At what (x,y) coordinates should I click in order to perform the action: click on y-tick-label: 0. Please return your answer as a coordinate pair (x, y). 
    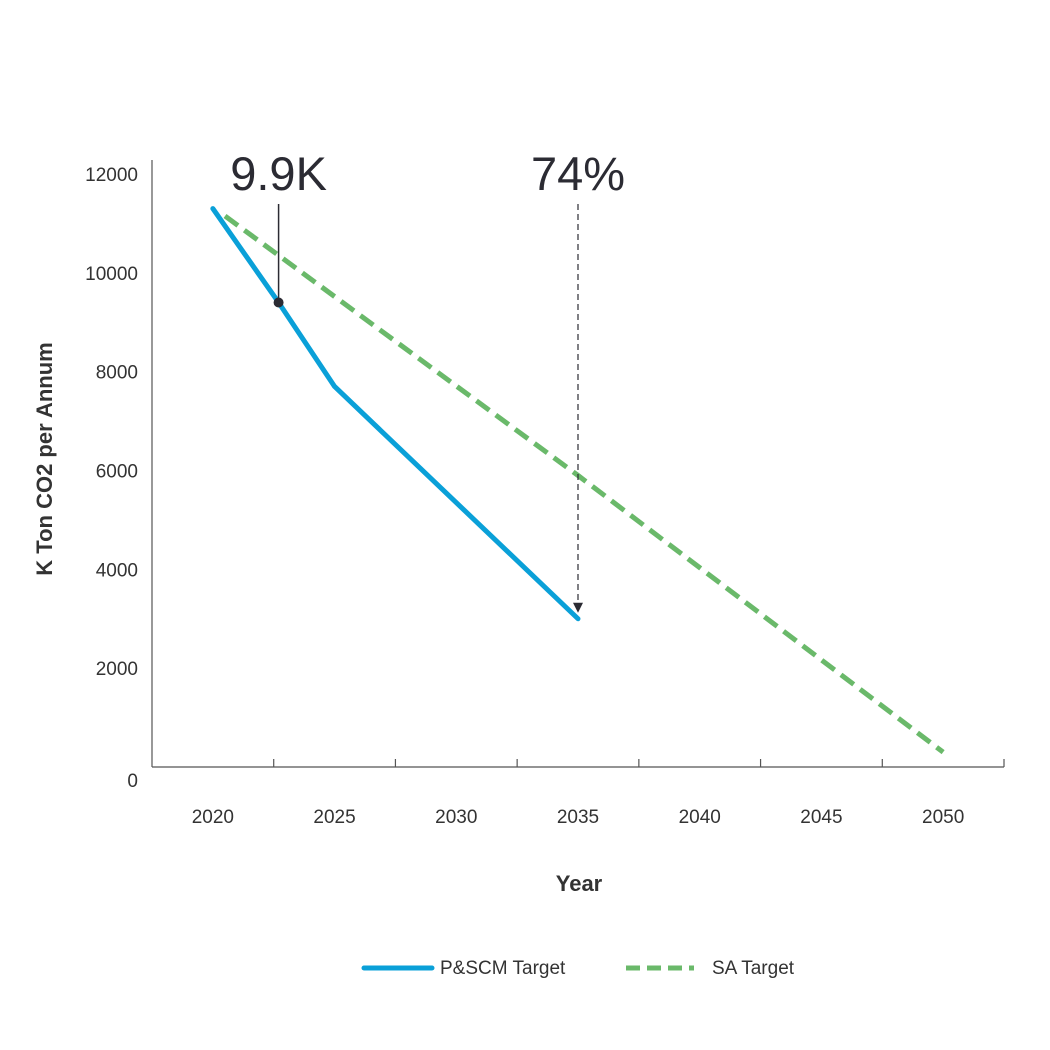
    Looking at the image, I should click on (132, 781).